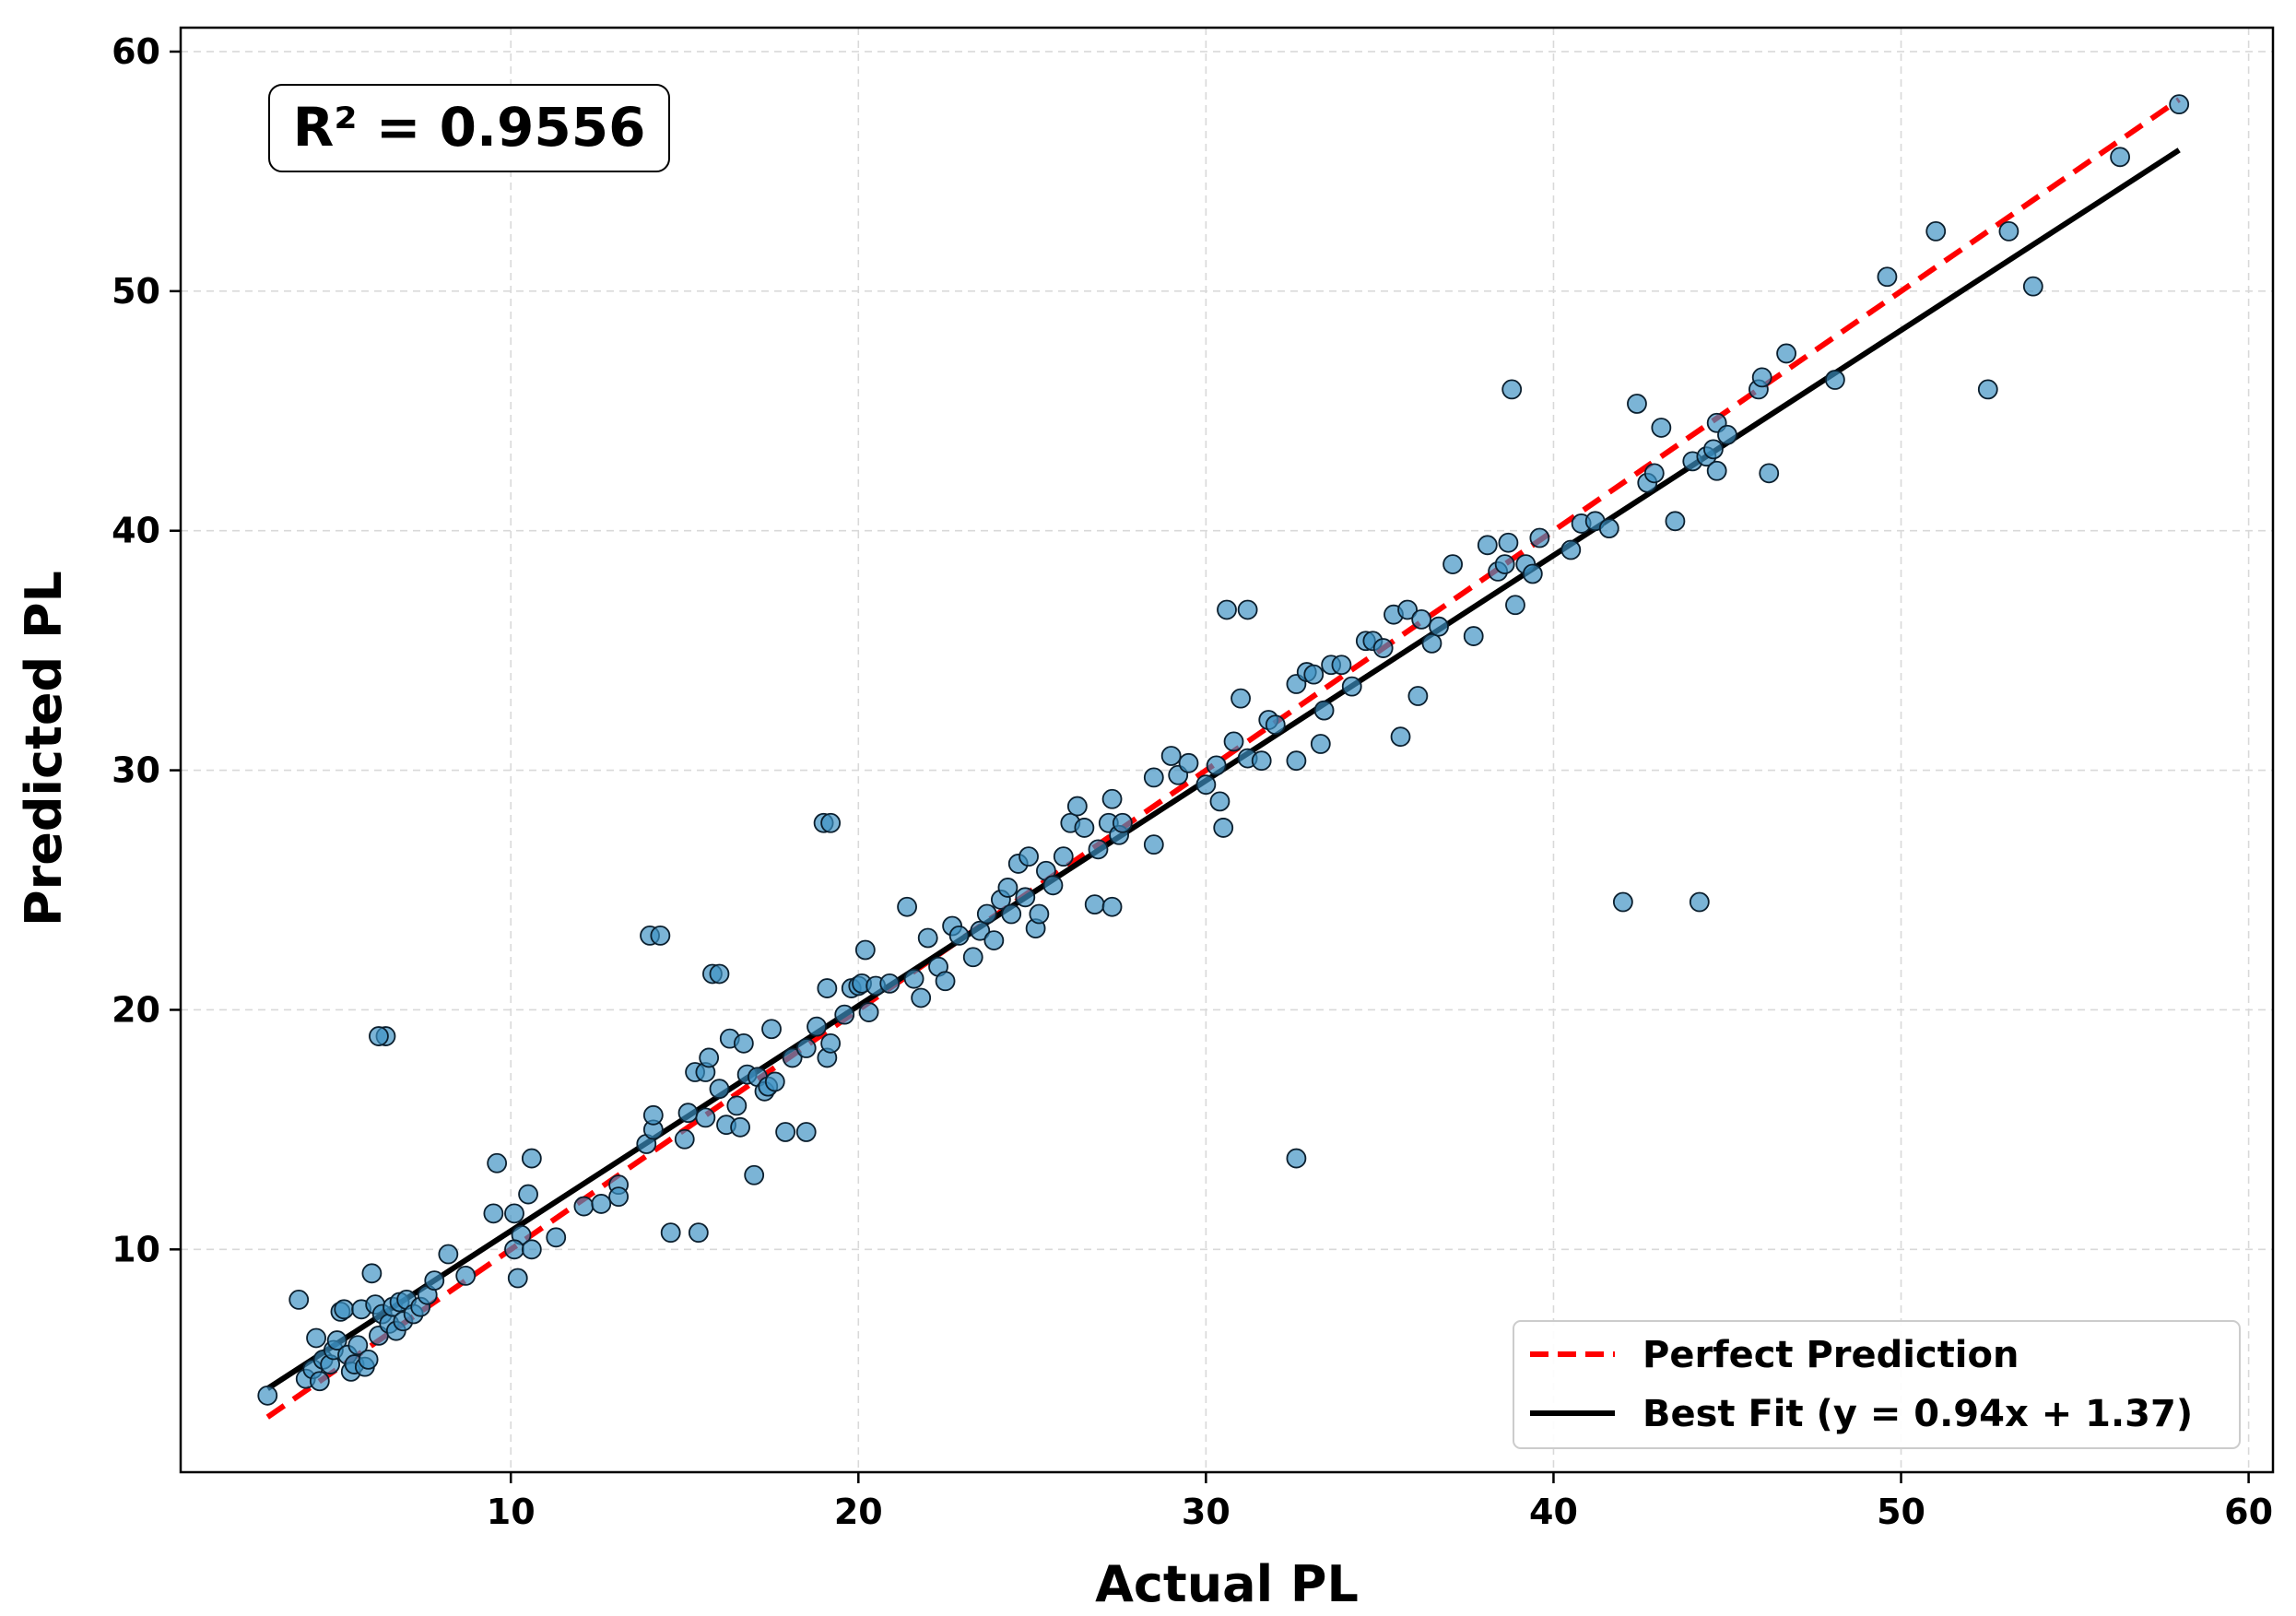 The width and height of the screenshot is (2296, 1616). What do you see at coordinates (136, 1249) in the screenshot?
I see `y-tick-label: 10` at bounding box center [136, 1249].